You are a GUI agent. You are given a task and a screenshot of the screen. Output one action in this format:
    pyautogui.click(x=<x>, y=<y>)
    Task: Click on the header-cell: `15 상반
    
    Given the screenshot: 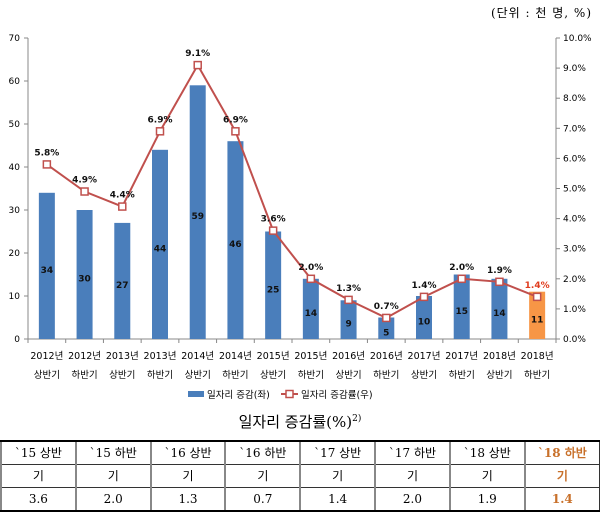 What is the action you would take?
    pyautogui.click(x=38, y=452)
    